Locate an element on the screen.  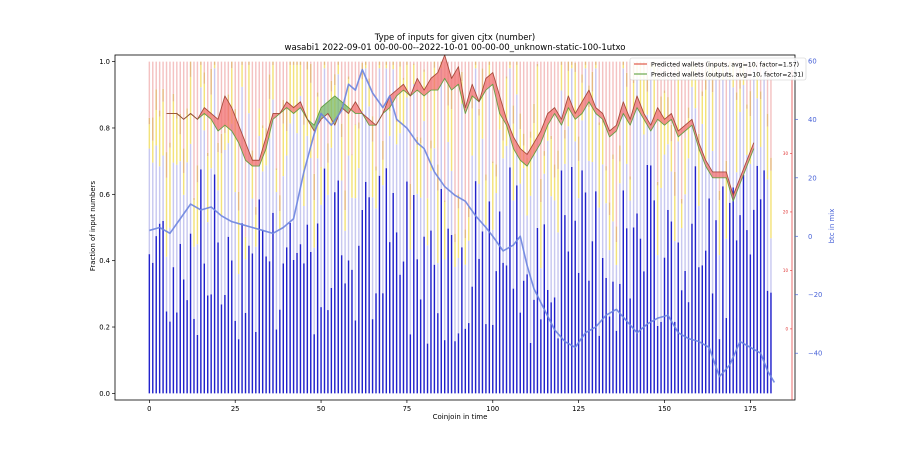
y-tick-label: 0.2 is located at coordinates (104, 328).